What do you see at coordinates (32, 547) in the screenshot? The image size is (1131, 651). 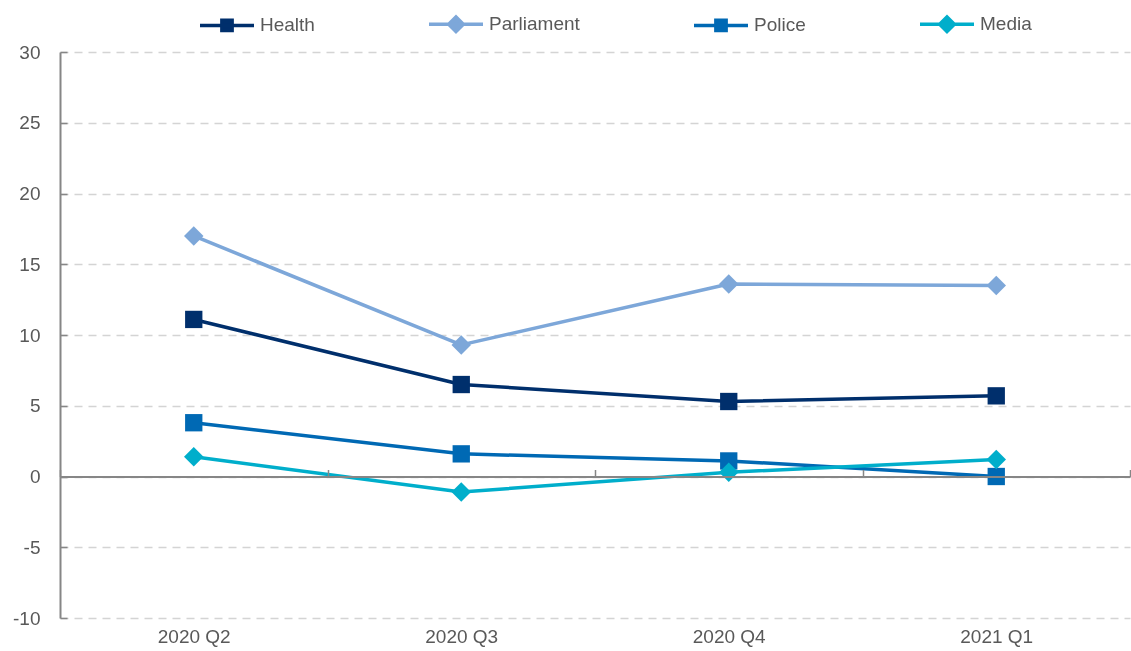 I see `y-tick-label: -5` at bounding box center [32, 547].